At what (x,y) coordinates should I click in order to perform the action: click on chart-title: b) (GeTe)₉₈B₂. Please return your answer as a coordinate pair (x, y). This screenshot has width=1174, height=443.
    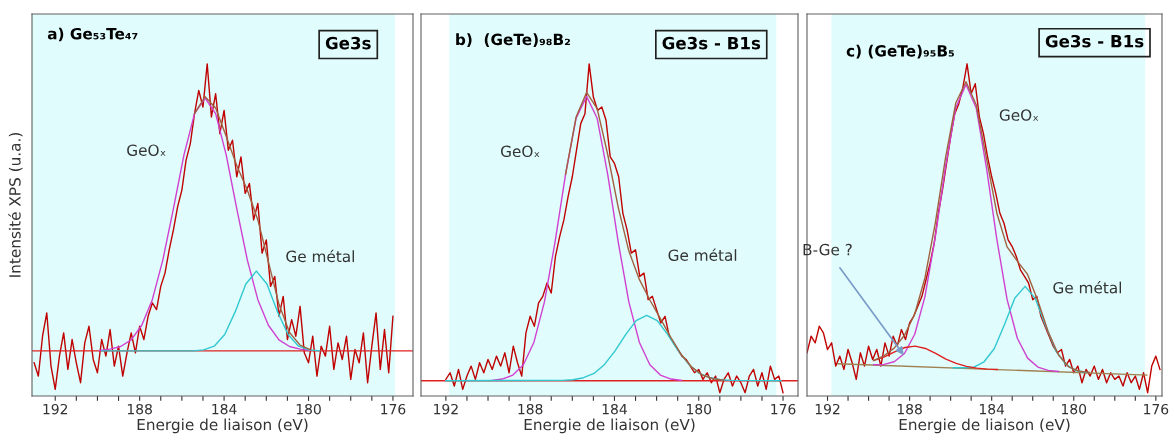
    Looking at the image, I should click on (513, 40).